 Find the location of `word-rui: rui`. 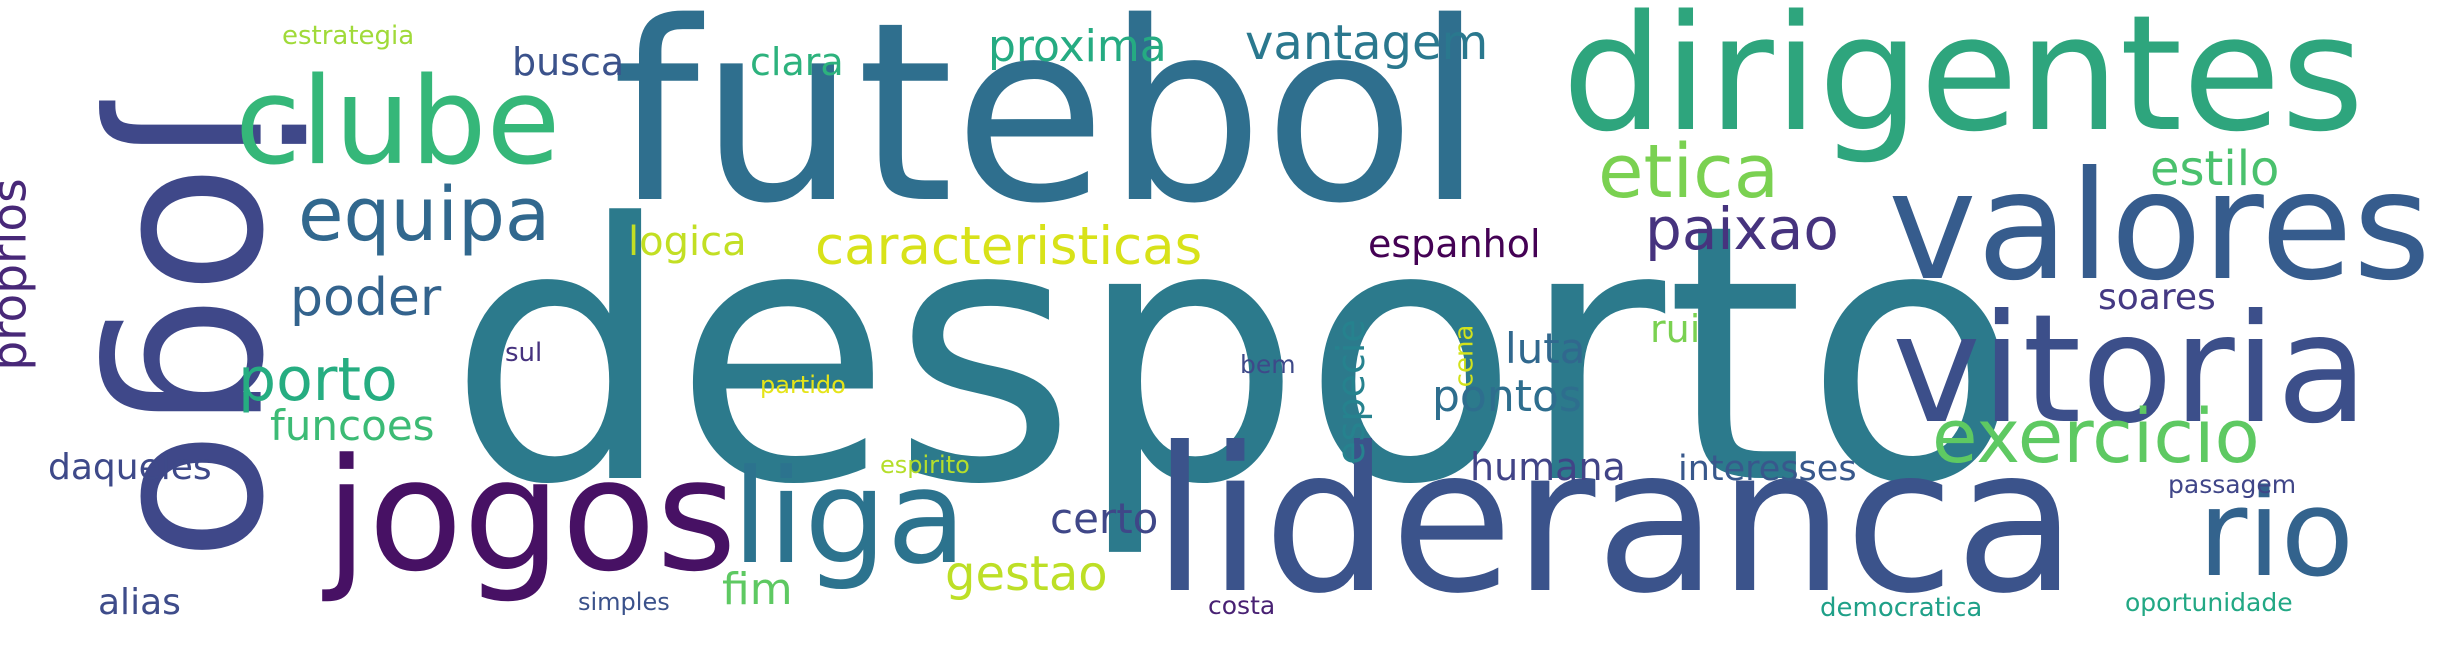

word-rui: rui is located at coordinates (1675, 329).